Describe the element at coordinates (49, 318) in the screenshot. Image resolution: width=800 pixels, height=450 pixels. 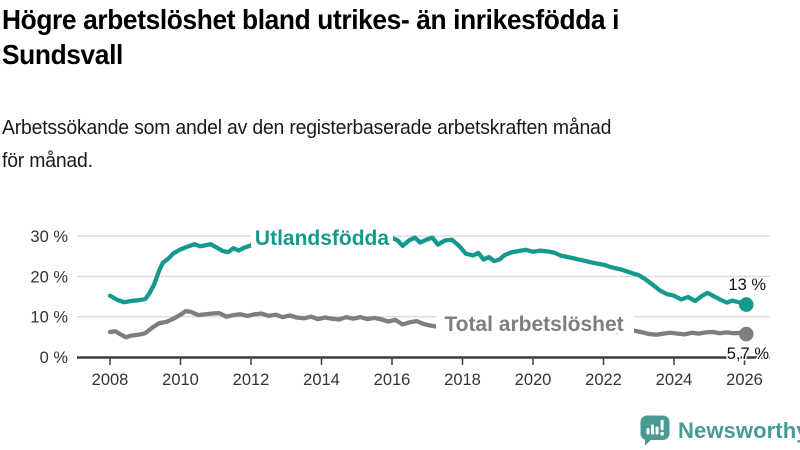
I see `y-tick-label: 10 %` at that location.